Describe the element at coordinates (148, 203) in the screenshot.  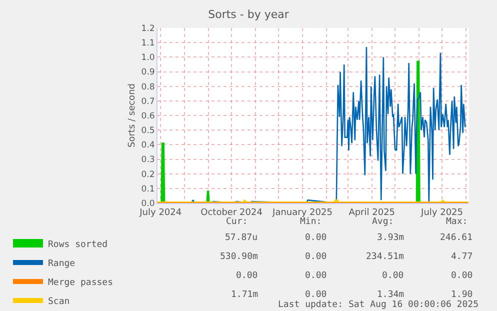
I see `y-tick-label: 0.0` at that location.